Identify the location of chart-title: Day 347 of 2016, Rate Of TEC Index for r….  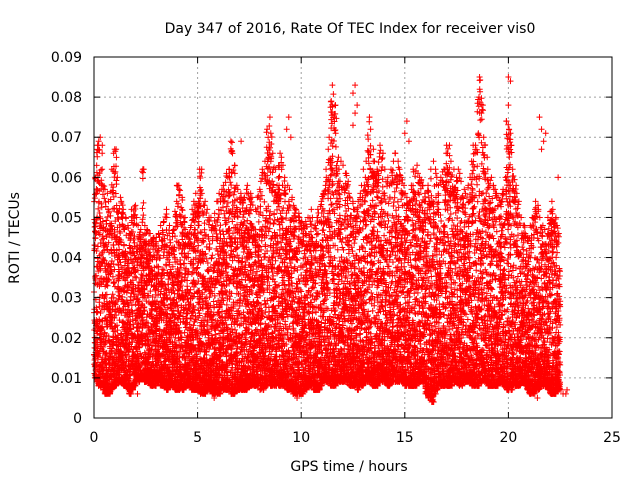
(350, 29).